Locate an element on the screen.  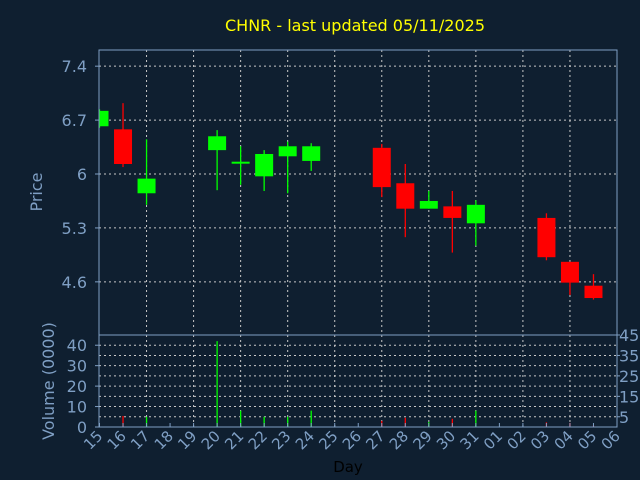
day-tick-label: 25 is located at coordinates (328, 440).